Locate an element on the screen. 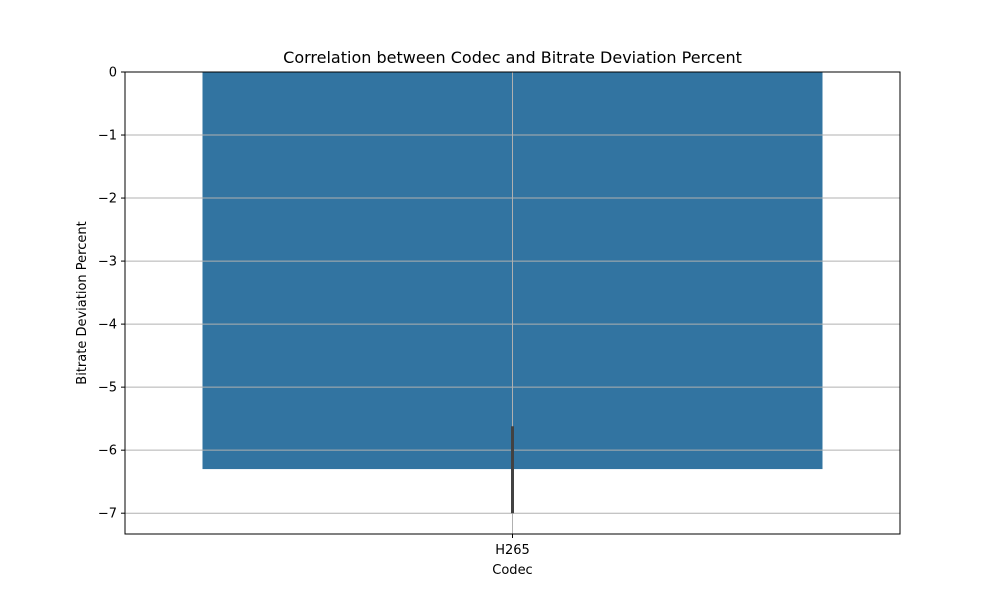 Image resolution: width=1000 pixels, height=600 pixels. x-ticks: H265 is located at coordinates (512, 546).